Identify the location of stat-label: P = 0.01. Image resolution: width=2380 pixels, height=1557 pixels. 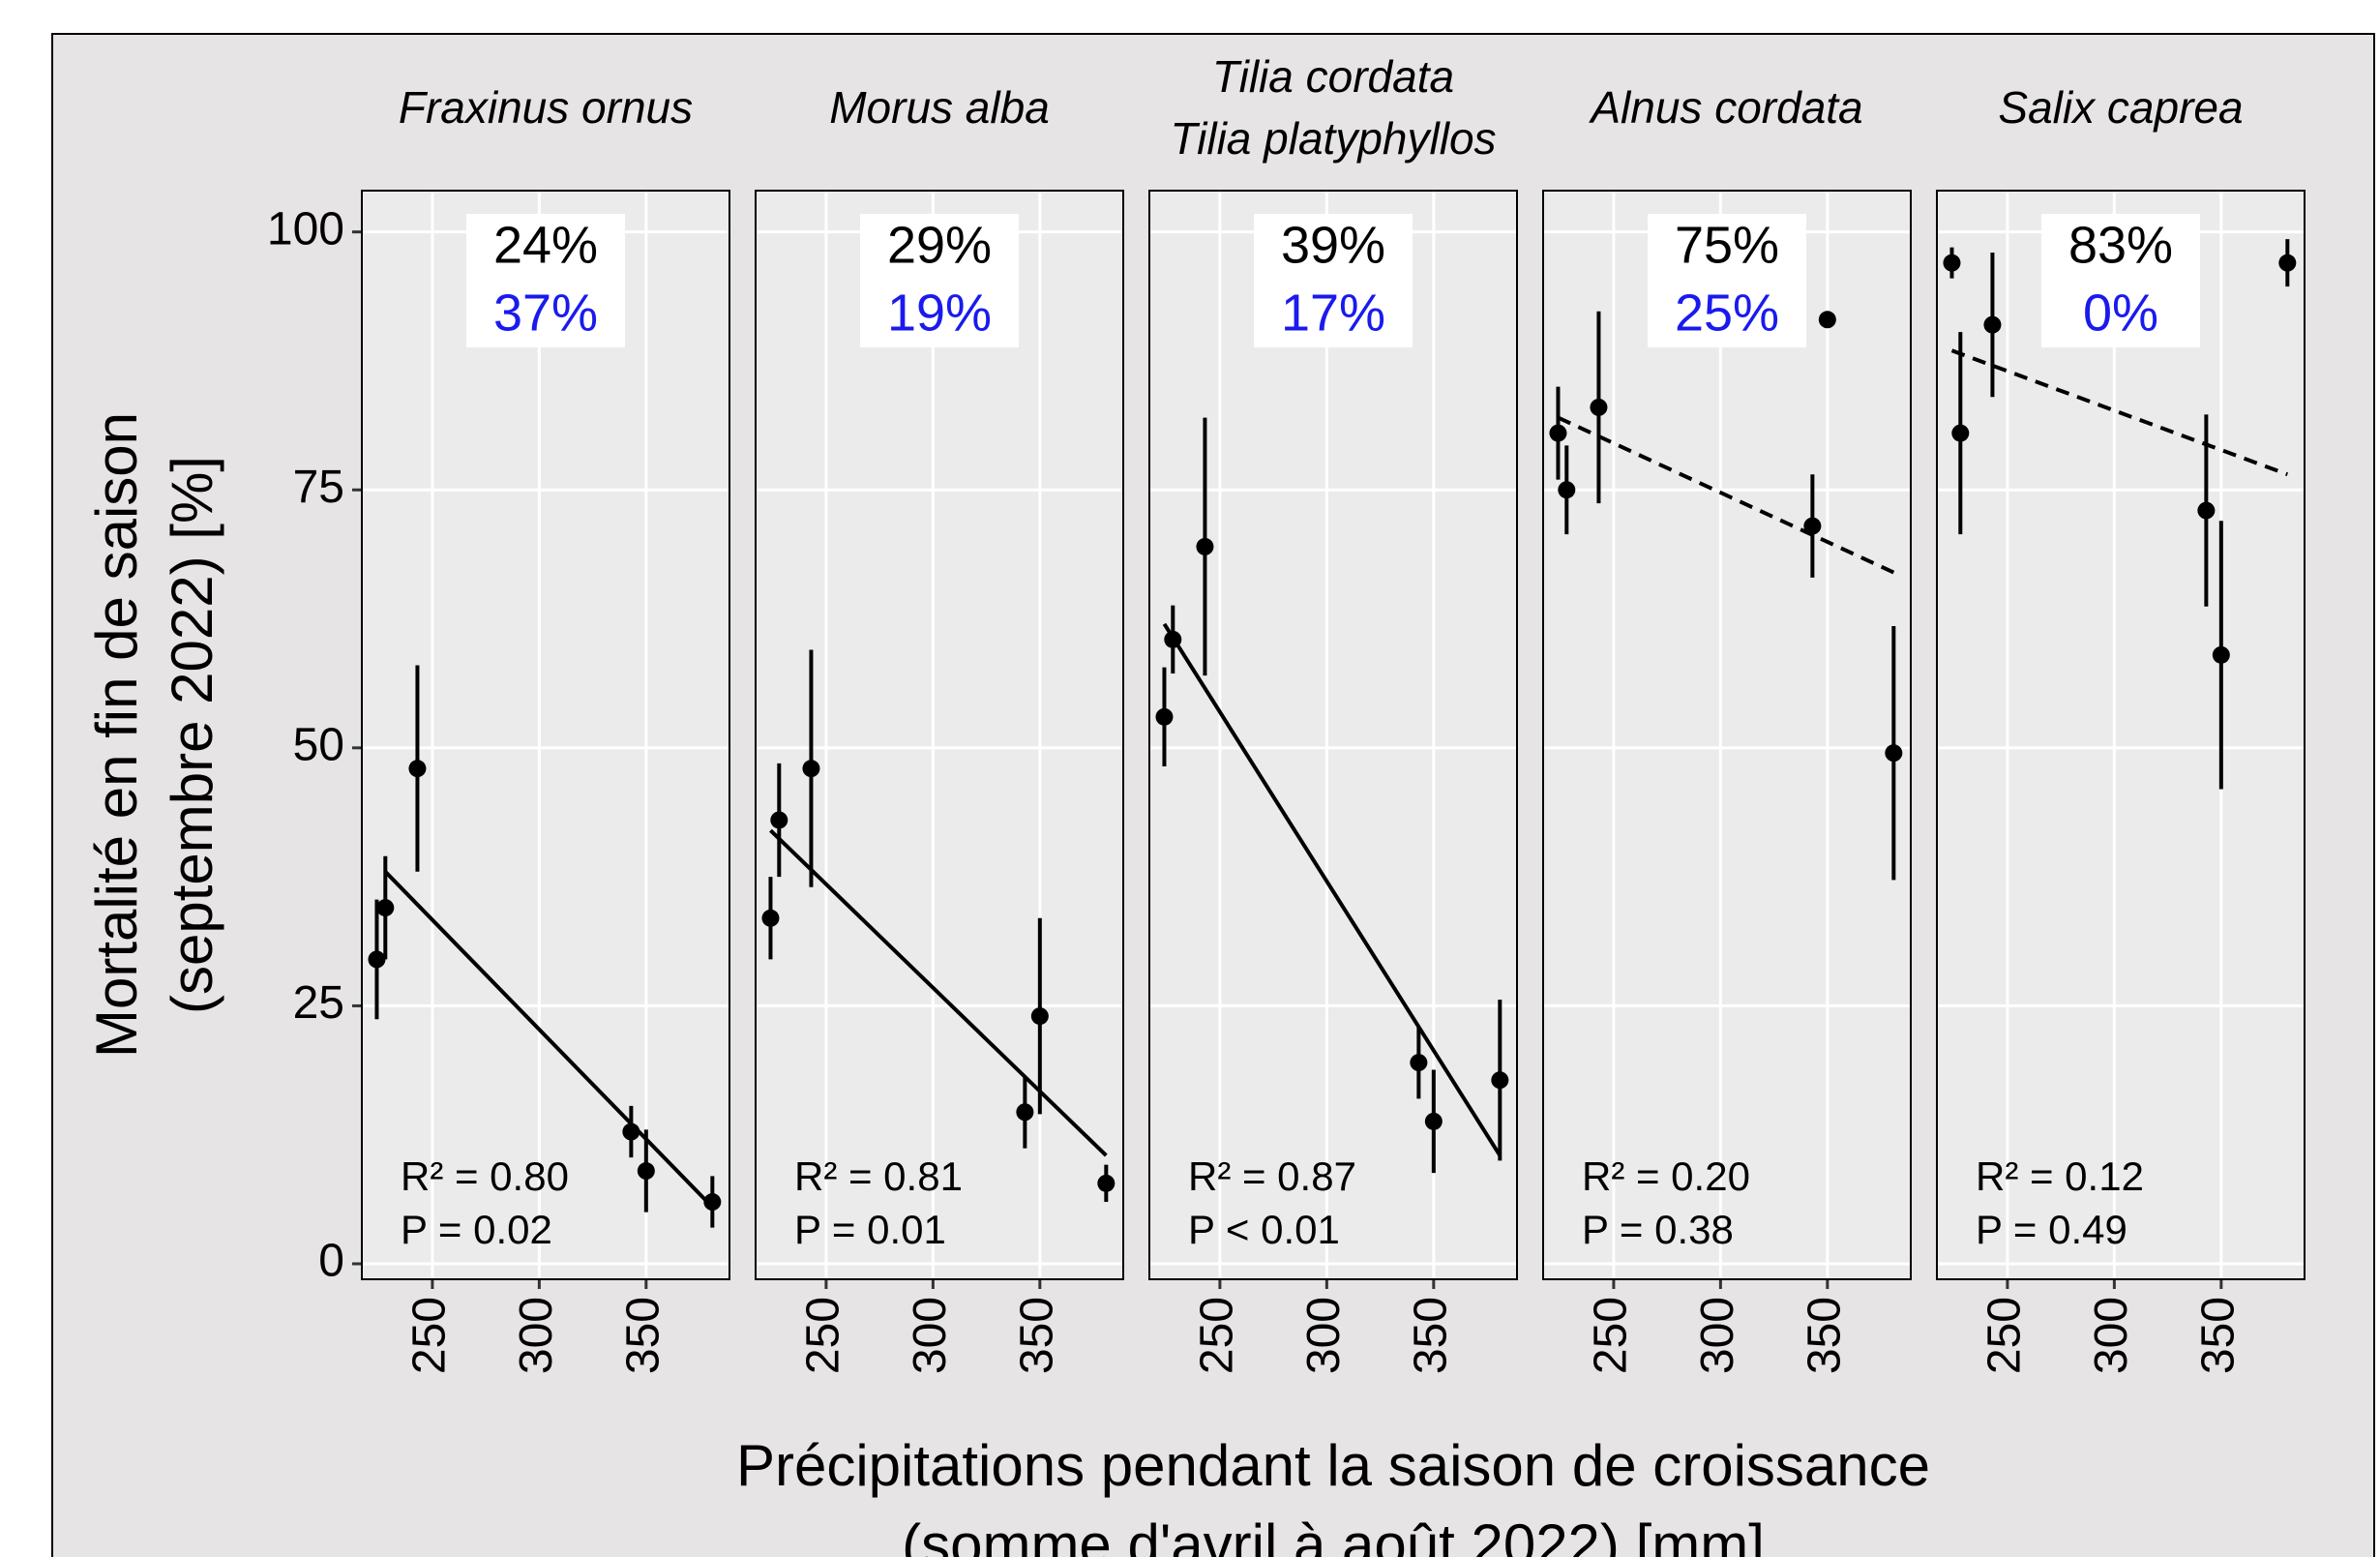
(870, 1229).